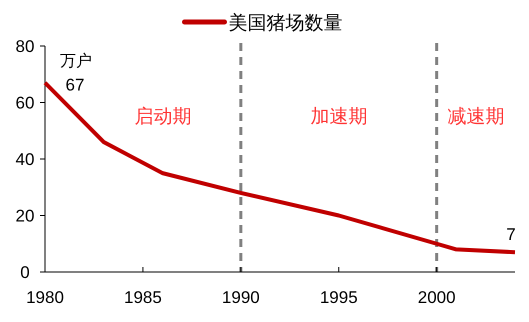 Image resolution: width=529 pixels, height=322 pixels. What do you see at coordinates (45, 297) in the screenshot?
I see `x-tick-label: 1980` at bounding box center [45, 297].